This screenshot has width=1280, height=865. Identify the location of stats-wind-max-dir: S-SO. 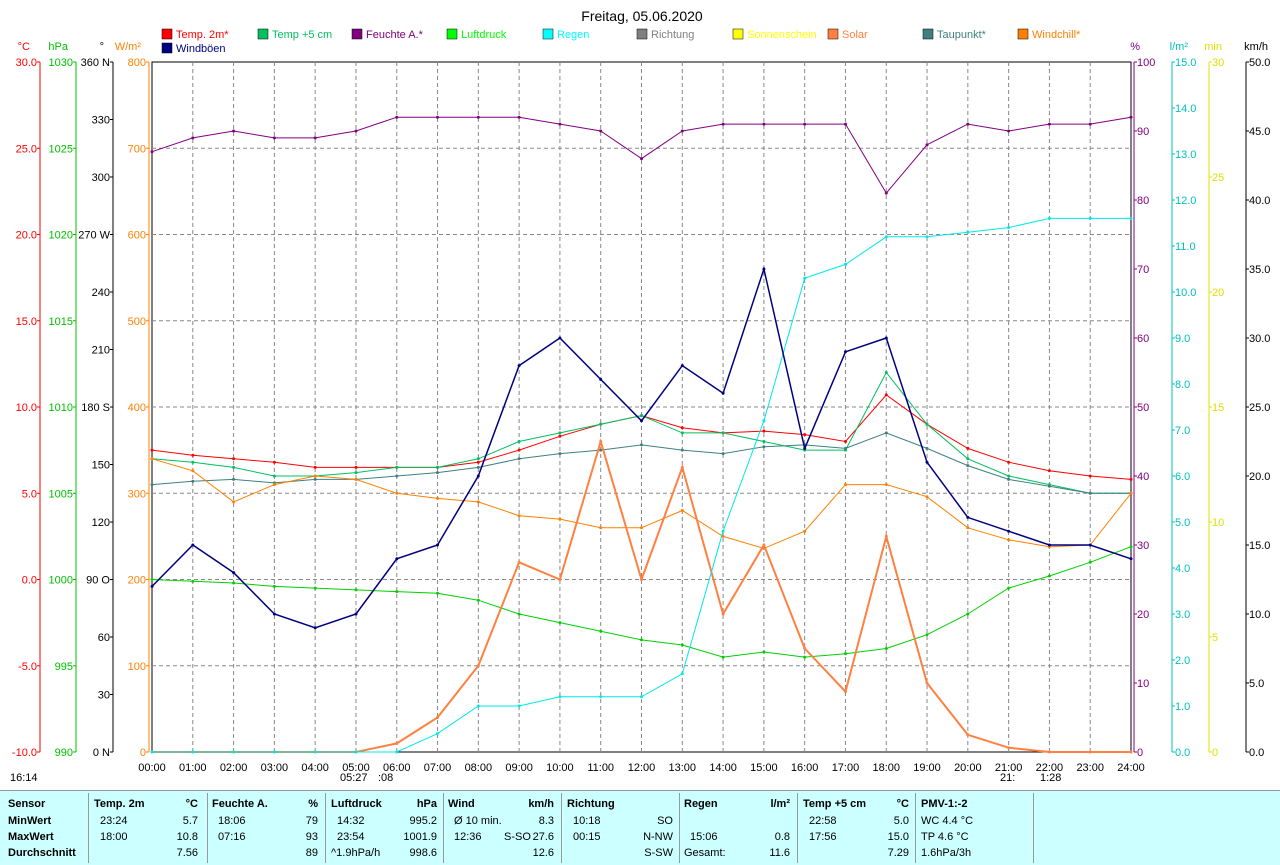
(517, 837).